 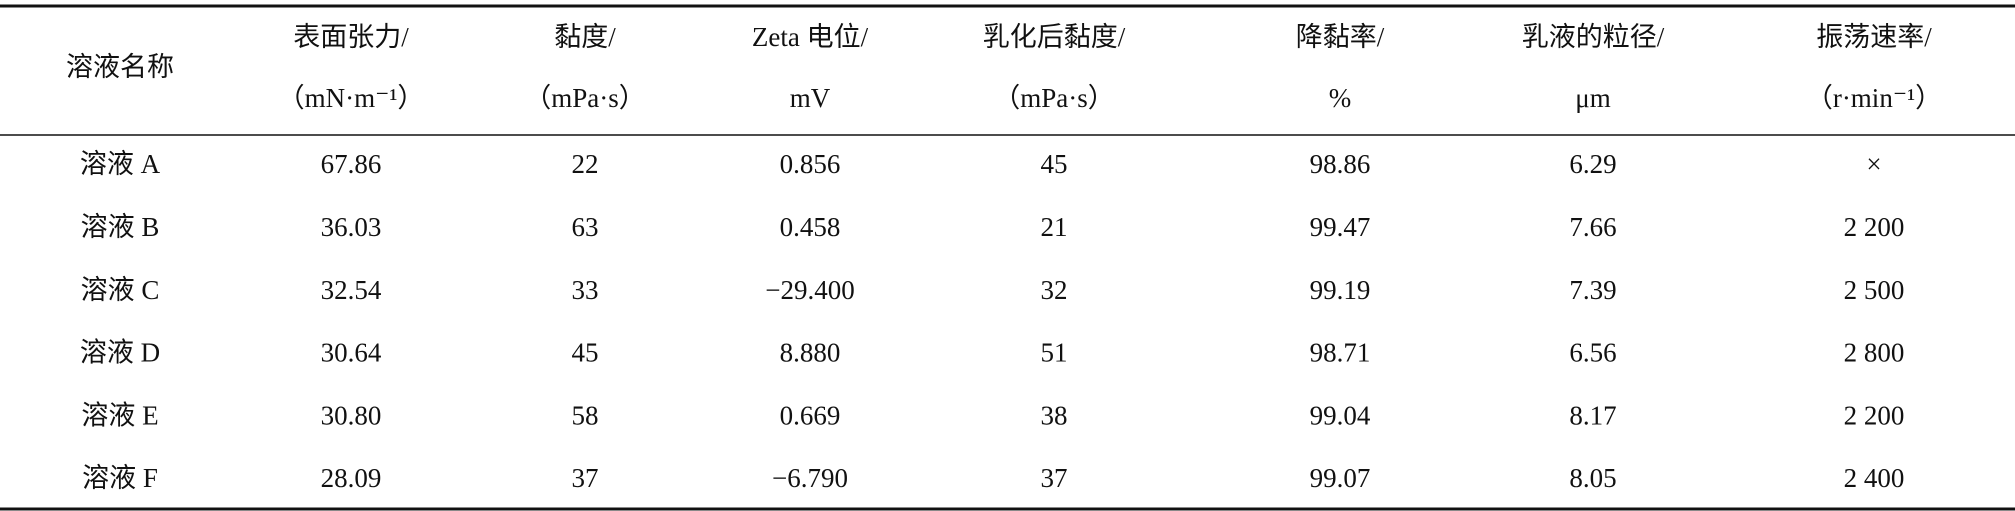 I want to click on header-cell: （mN·m⁻¹）, so click(x=351, y=98).